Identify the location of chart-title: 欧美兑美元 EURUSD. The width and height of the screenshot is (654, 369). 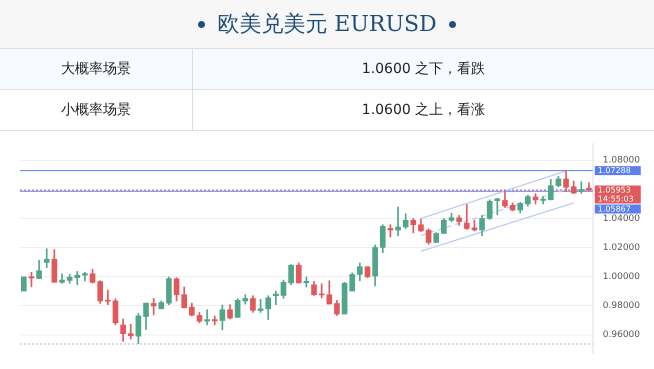
(327, 25).